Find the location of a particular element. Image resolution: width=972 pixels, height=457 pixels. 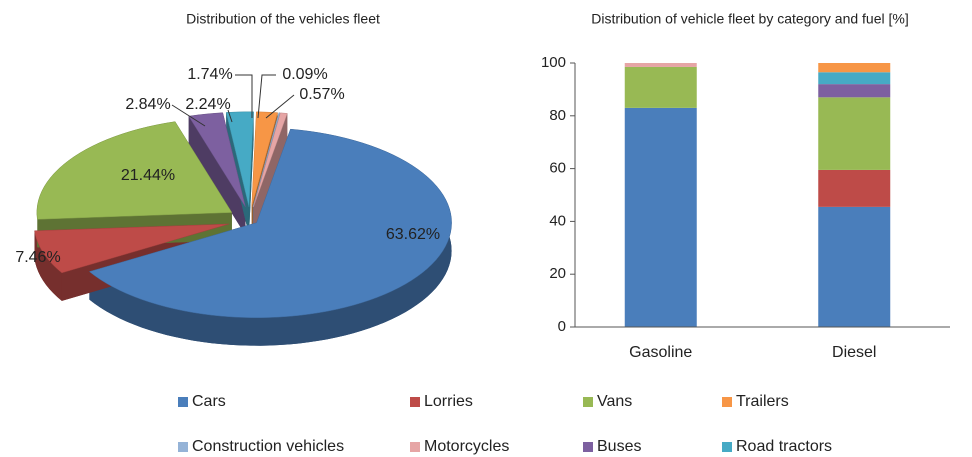

value-label: 7.46% is located at coordinates (37, 257).